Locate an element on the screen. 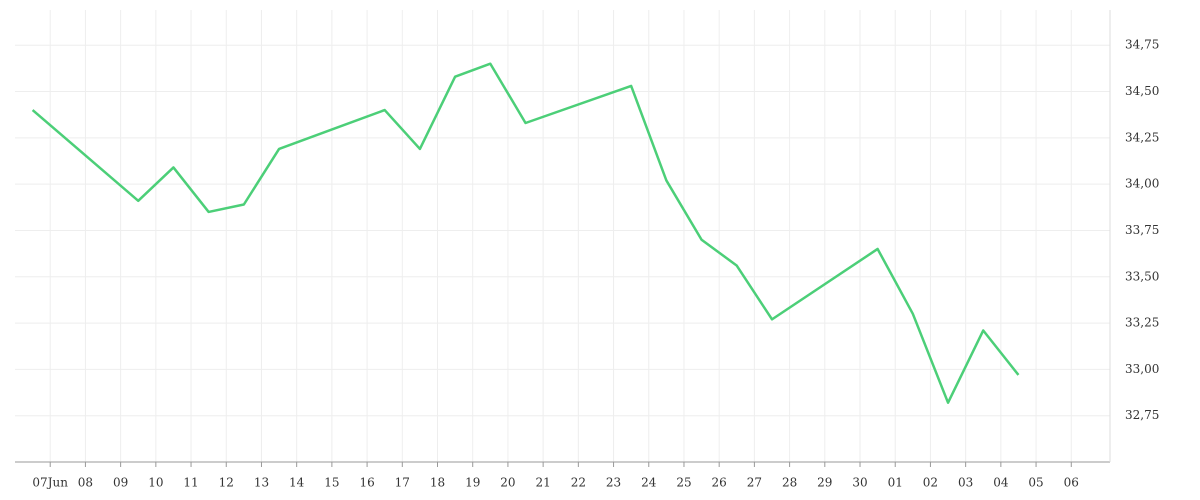 This screenshot has width=1200, height=500. x-tick-label: 08 is located at coordinates (85, 483).